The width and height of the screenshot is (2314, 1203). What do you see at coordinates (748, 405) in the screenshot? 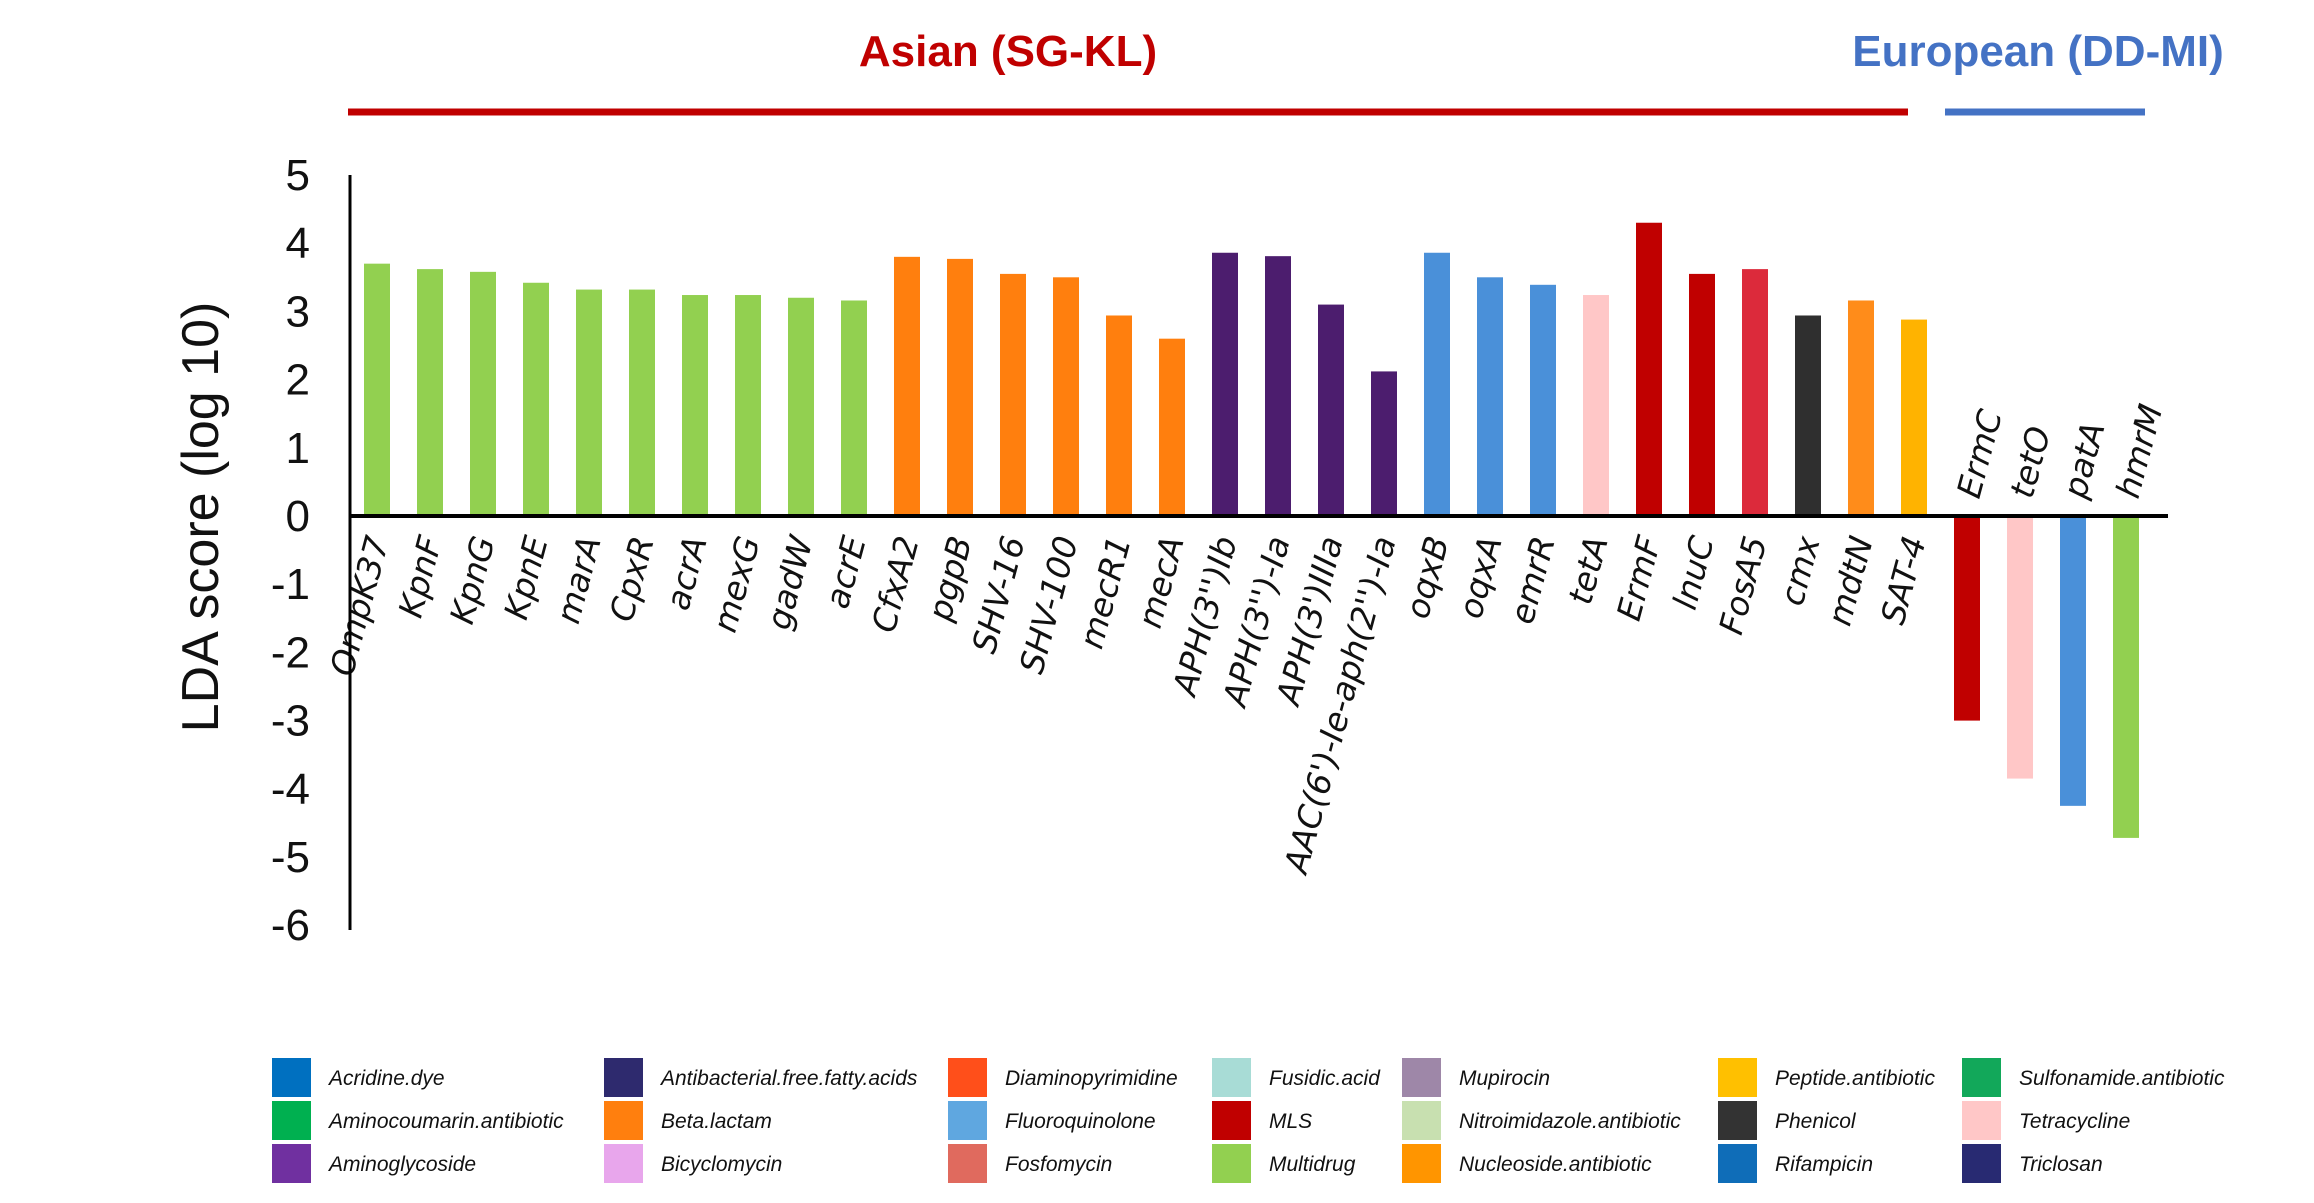
I see `bar-mexG` at bounding box center [748, 405].